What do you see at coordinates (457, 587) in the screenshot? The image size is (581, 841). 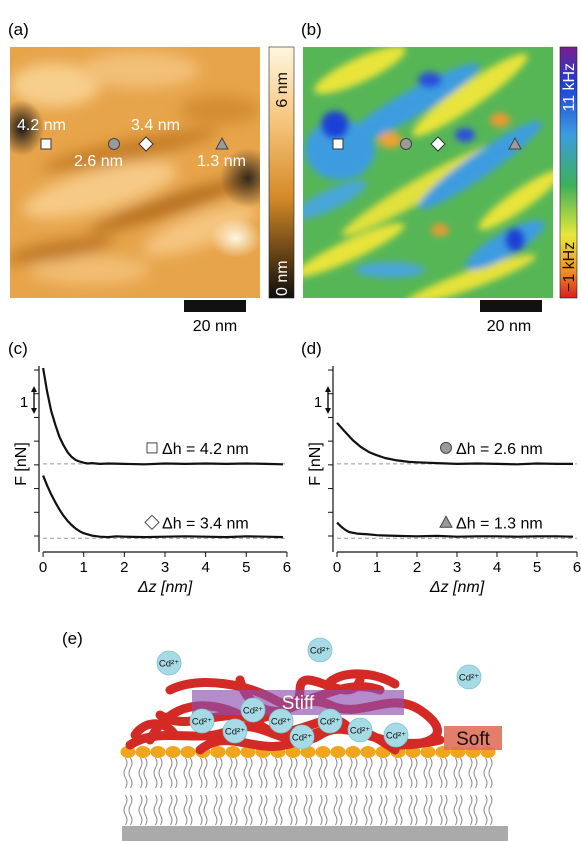 I see `x-axis-label: Δz [nm]` at bounding box center [457, 587].